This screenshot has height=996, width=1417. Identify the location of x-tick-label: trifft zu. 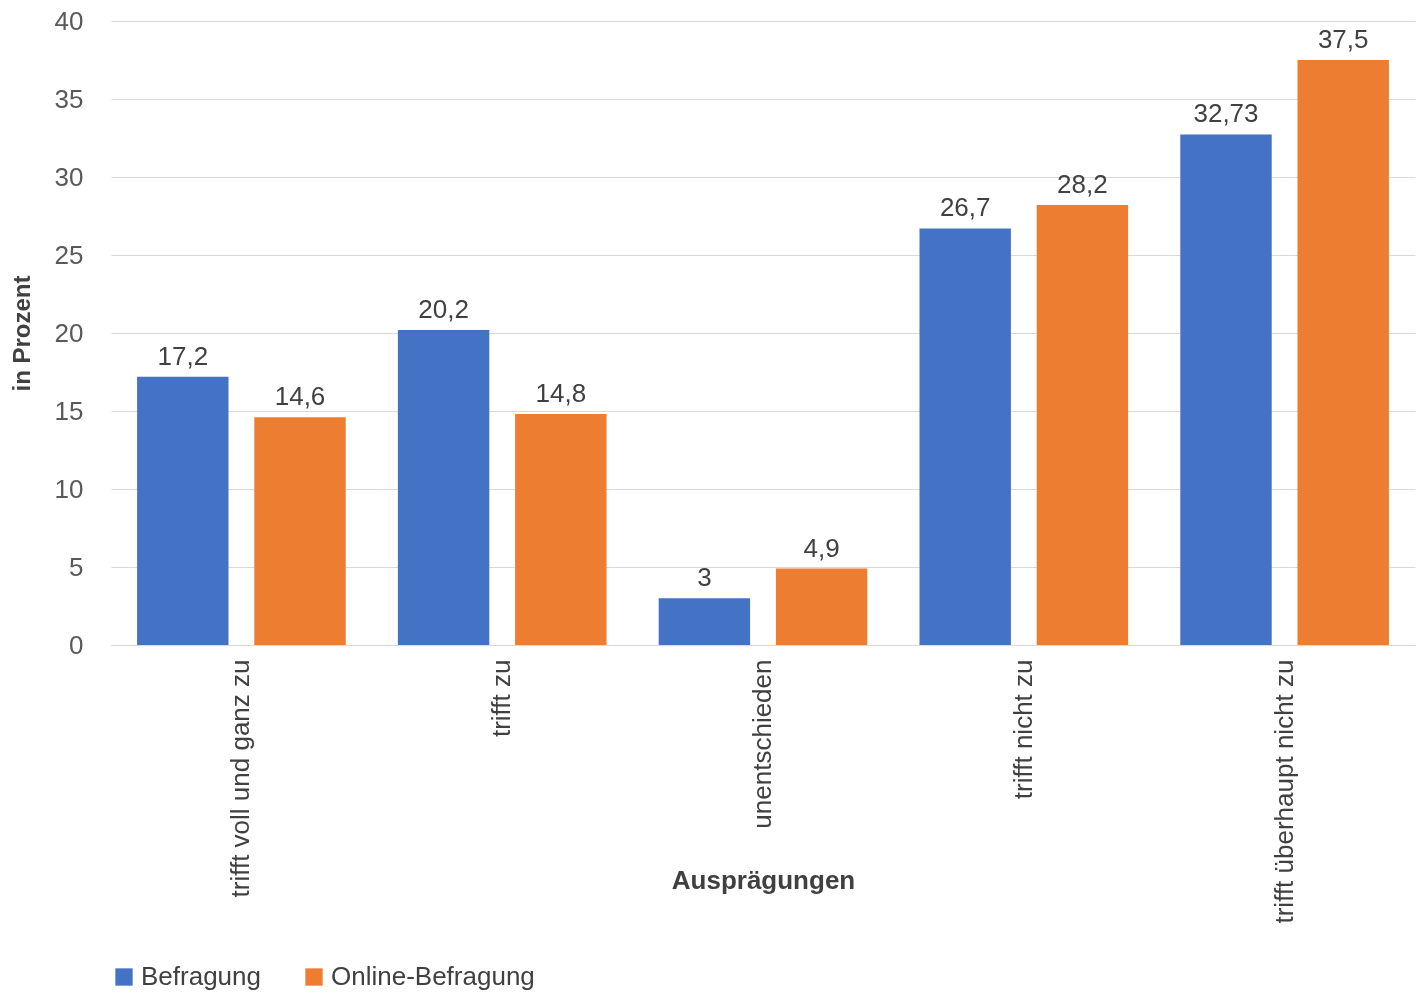
(501, 698).